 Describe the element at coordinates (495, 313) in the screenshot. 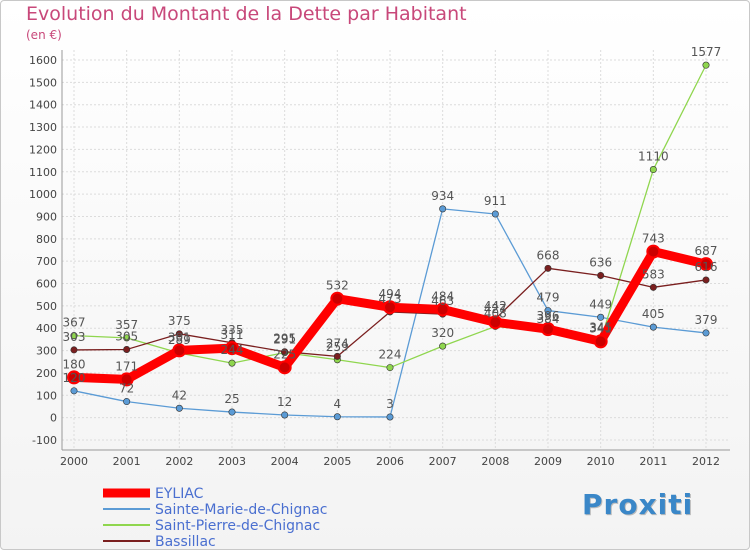

I see `data-label: 408` at that location.